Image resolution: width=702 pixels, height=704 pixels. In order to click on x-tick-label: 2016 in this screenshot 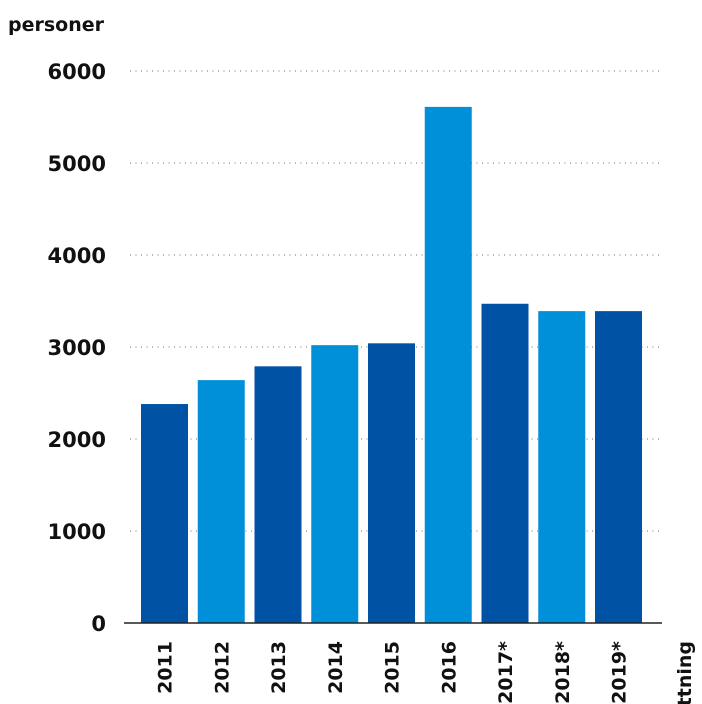, I will do `click(449, 667)`.